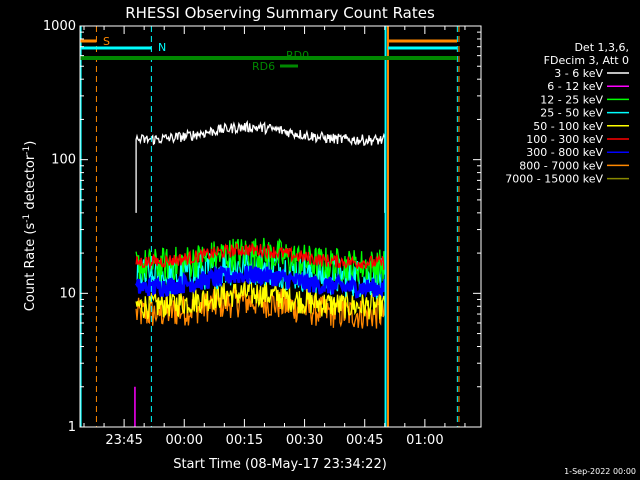  I want to click on rd6-label: RD6, so click(263, 66).